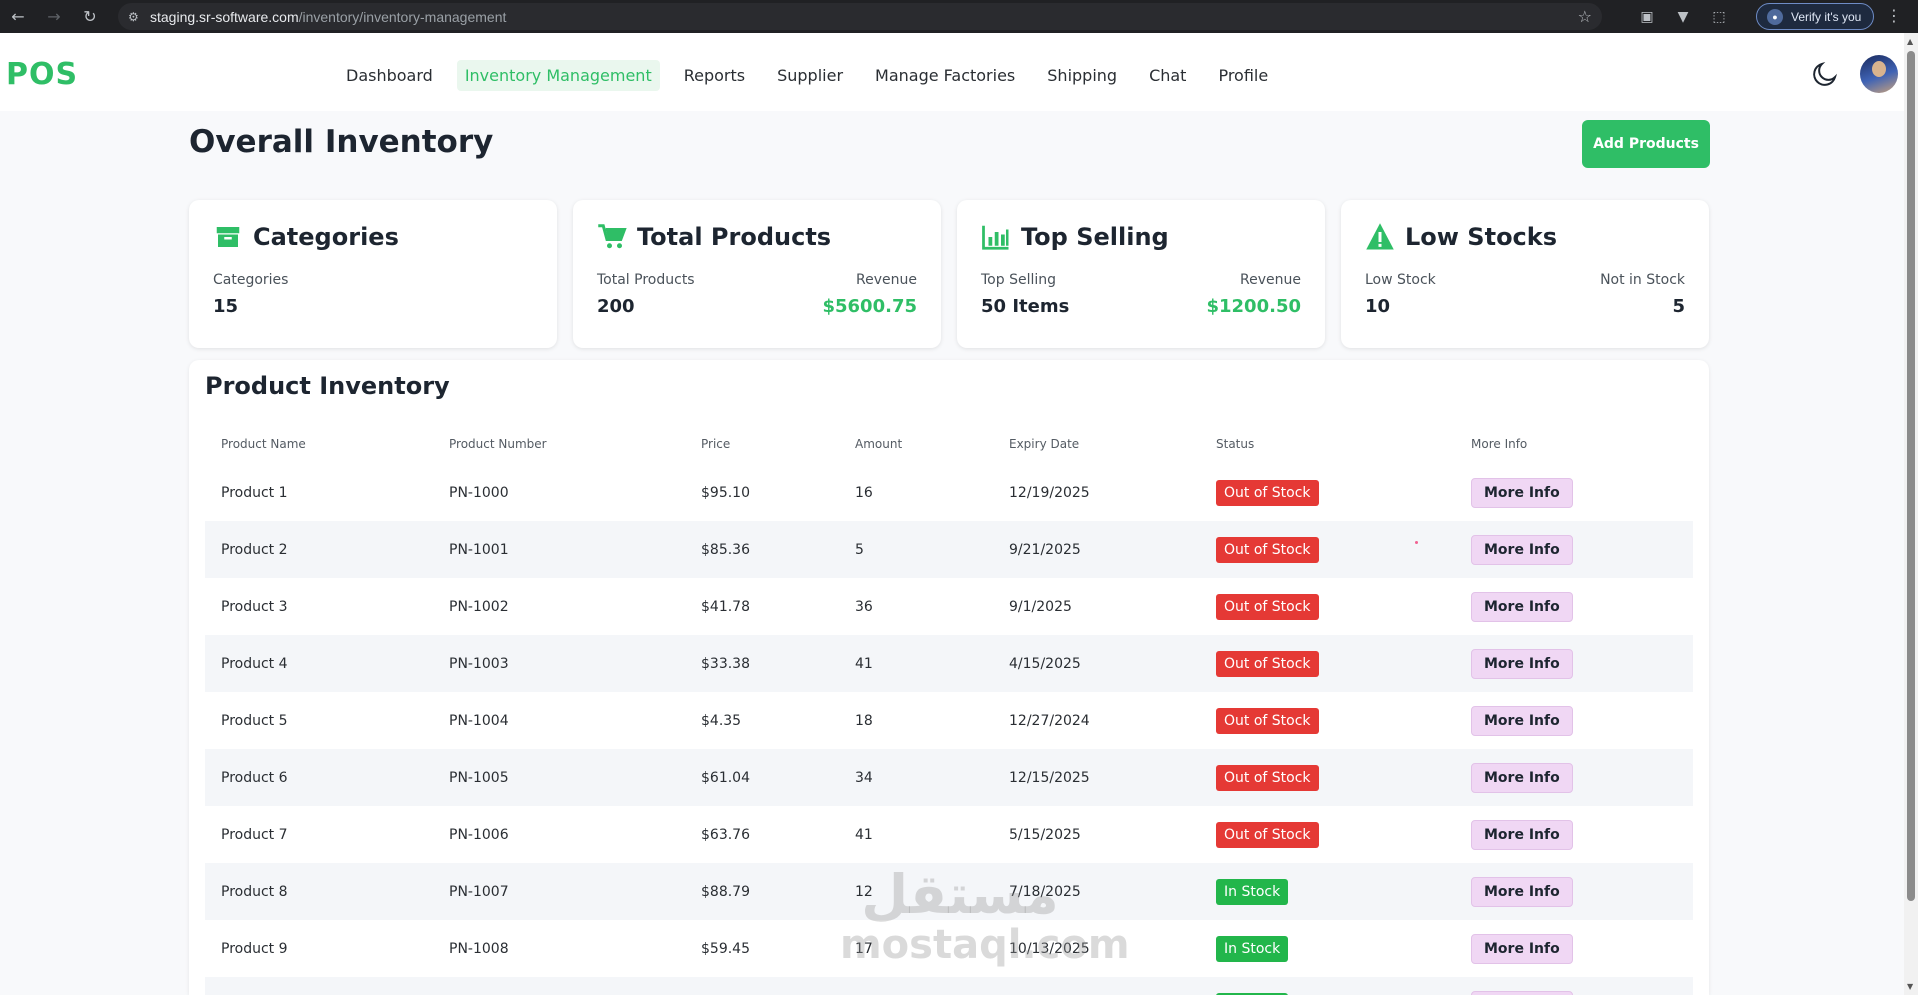 The width and height of the screenshot is (1918, 995). I want to click on scrollbar-thumb, so click(1911, 476).